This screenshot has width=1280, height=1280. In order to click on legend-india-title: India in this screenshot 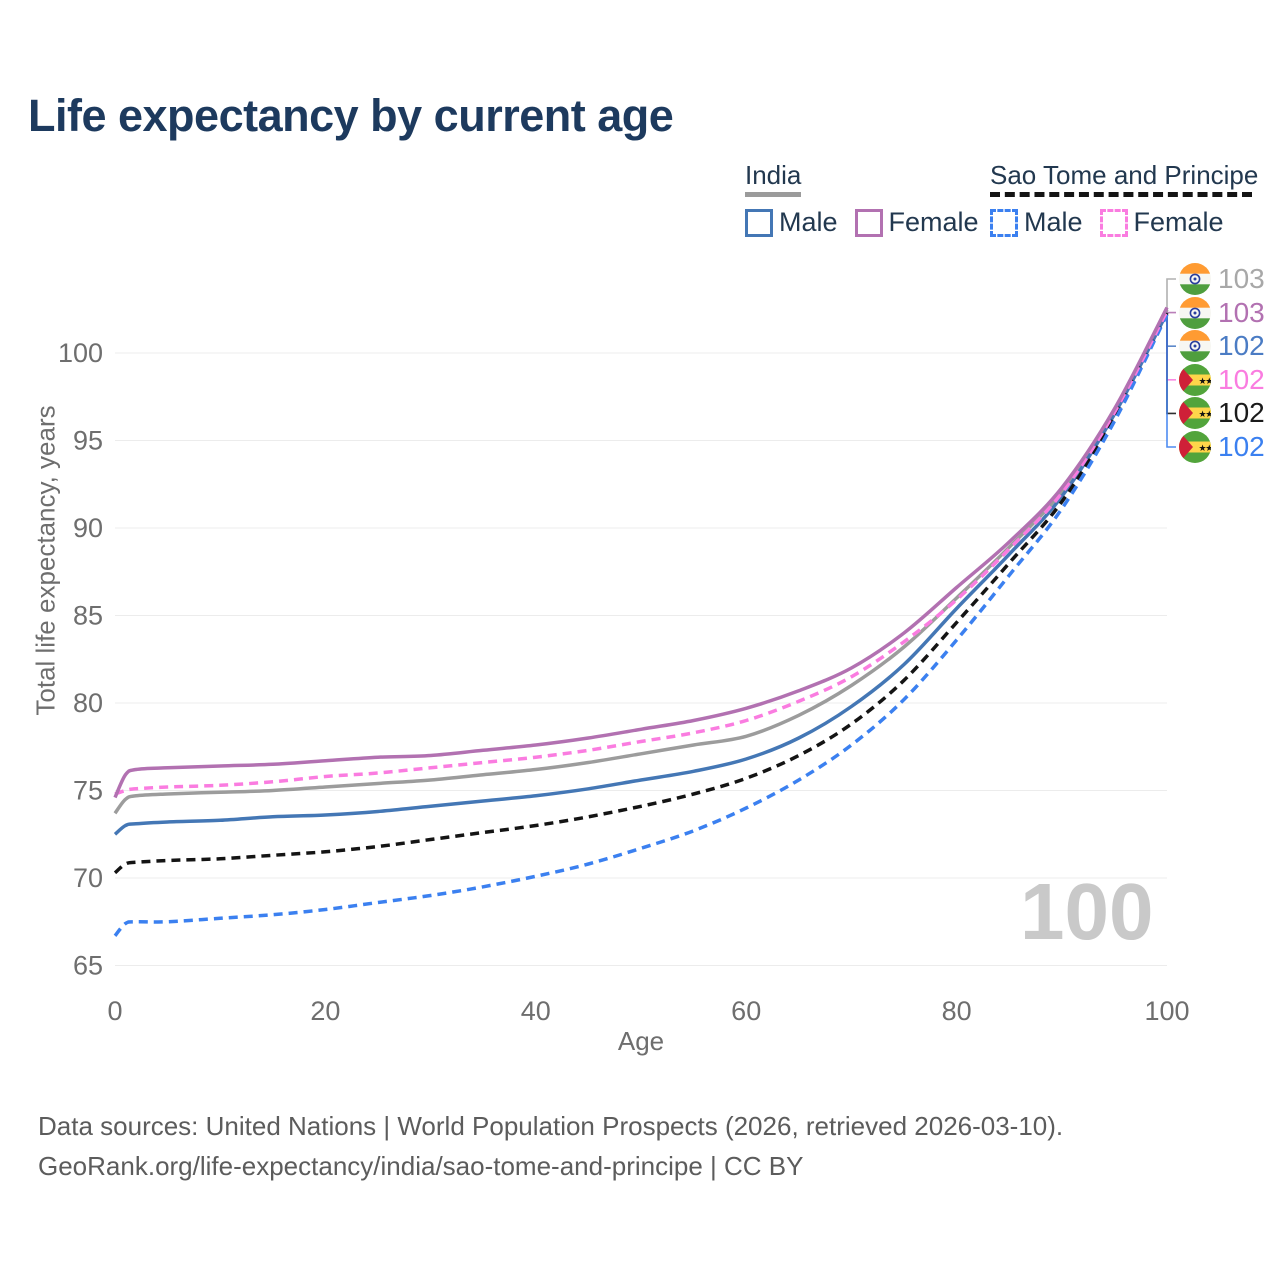, I will do `click(773, 175)`.